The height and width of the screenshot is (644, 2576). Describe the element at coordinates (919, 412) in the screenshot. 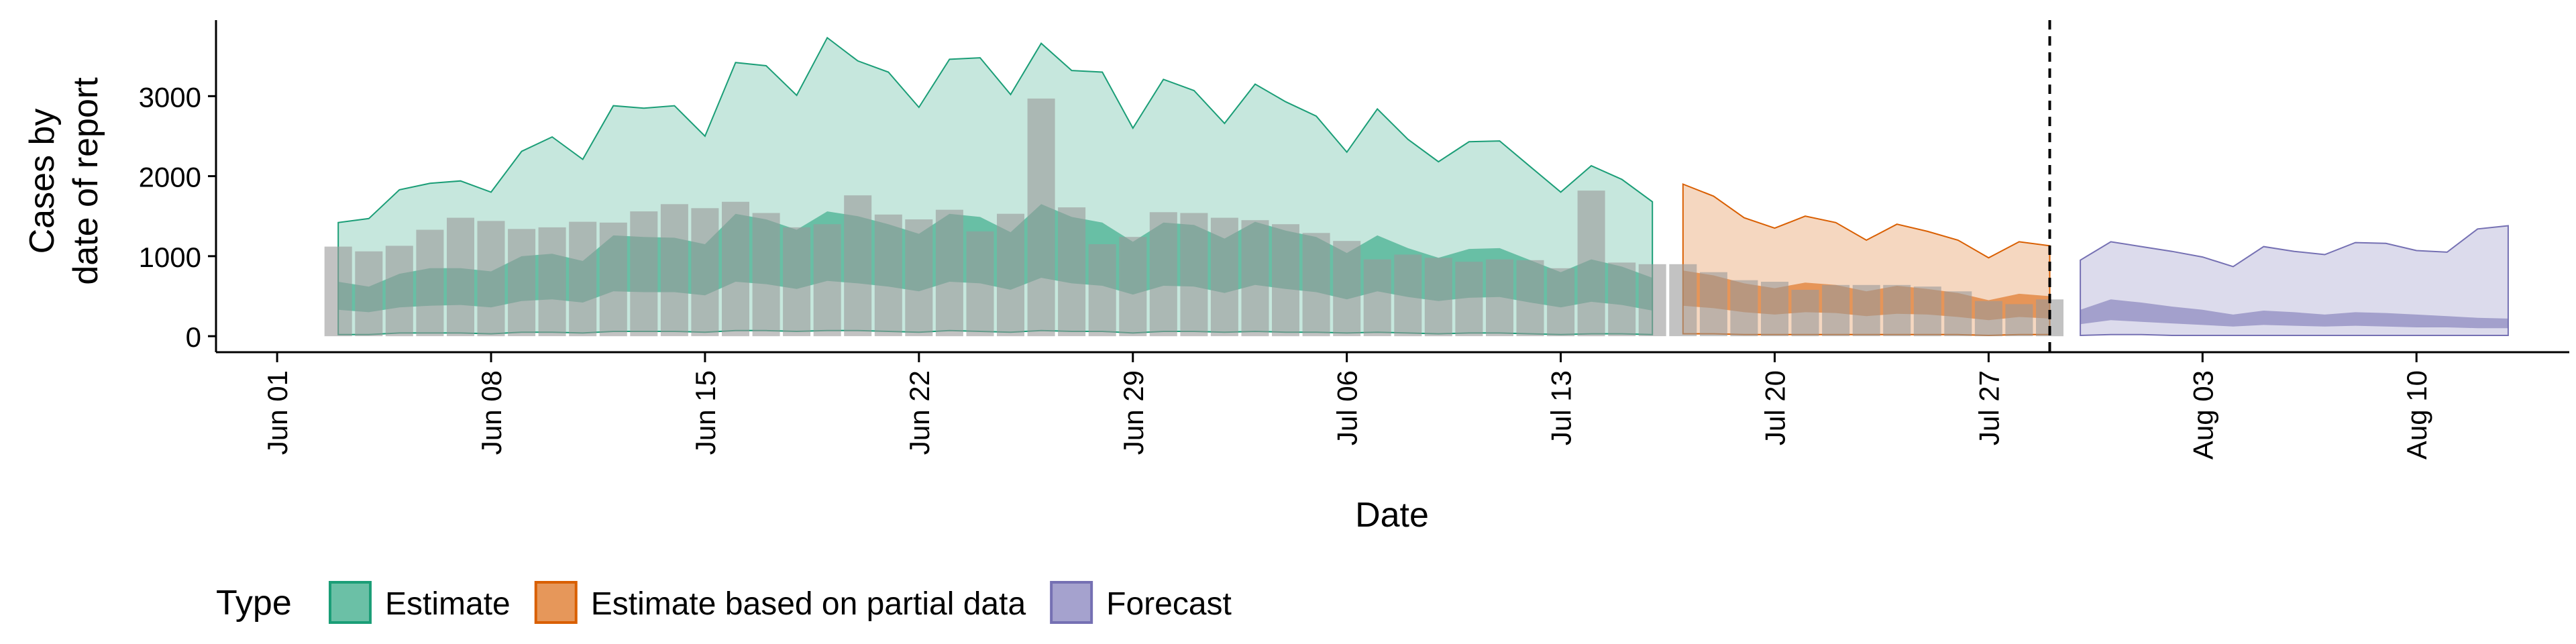

I see `x-tick-label: Jun 22` at that location.